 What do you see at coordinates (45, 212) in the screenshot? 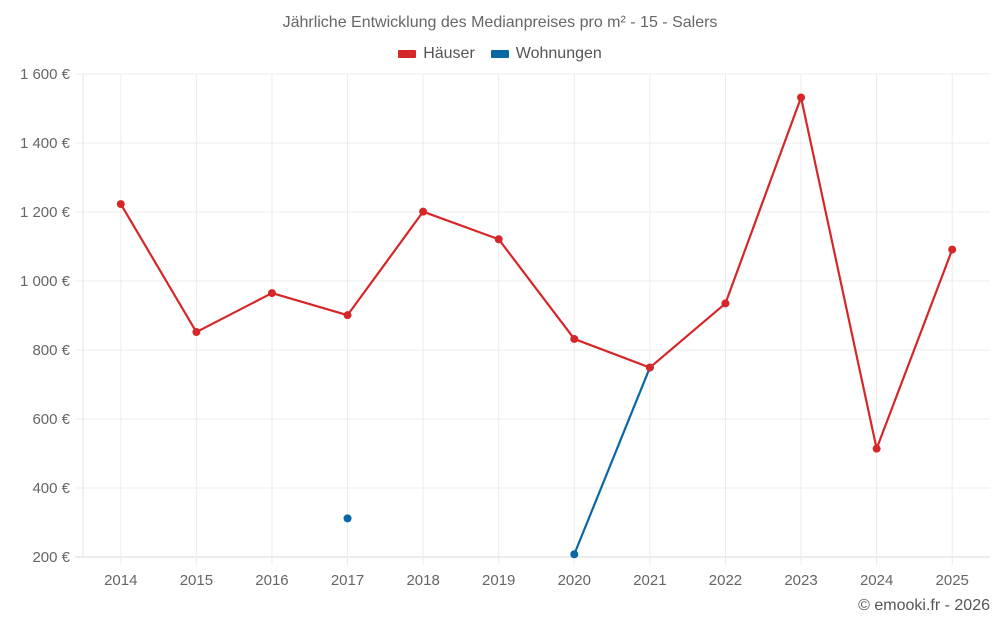
I see `y-tick-label: 1 200 €` at bounding box center [45, 212].